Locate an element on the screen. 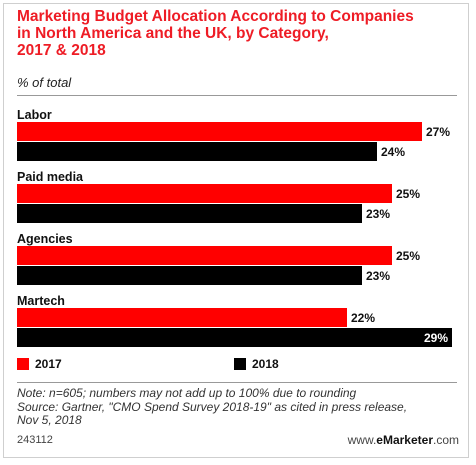 The image size is (476, 465). top-divider is located at coordinates (237, 95).